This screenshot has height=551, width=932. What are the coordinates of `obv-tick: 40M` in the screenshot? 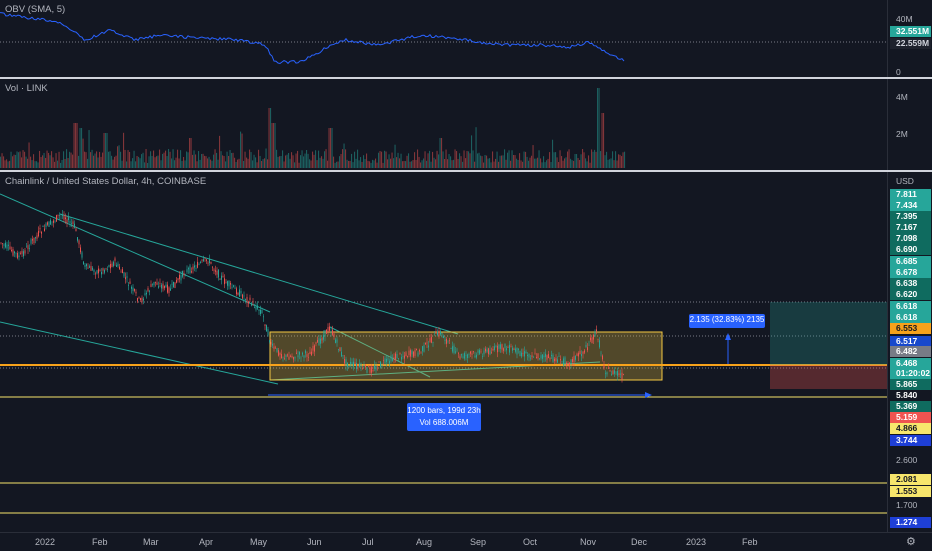 It's located at (904, 19).